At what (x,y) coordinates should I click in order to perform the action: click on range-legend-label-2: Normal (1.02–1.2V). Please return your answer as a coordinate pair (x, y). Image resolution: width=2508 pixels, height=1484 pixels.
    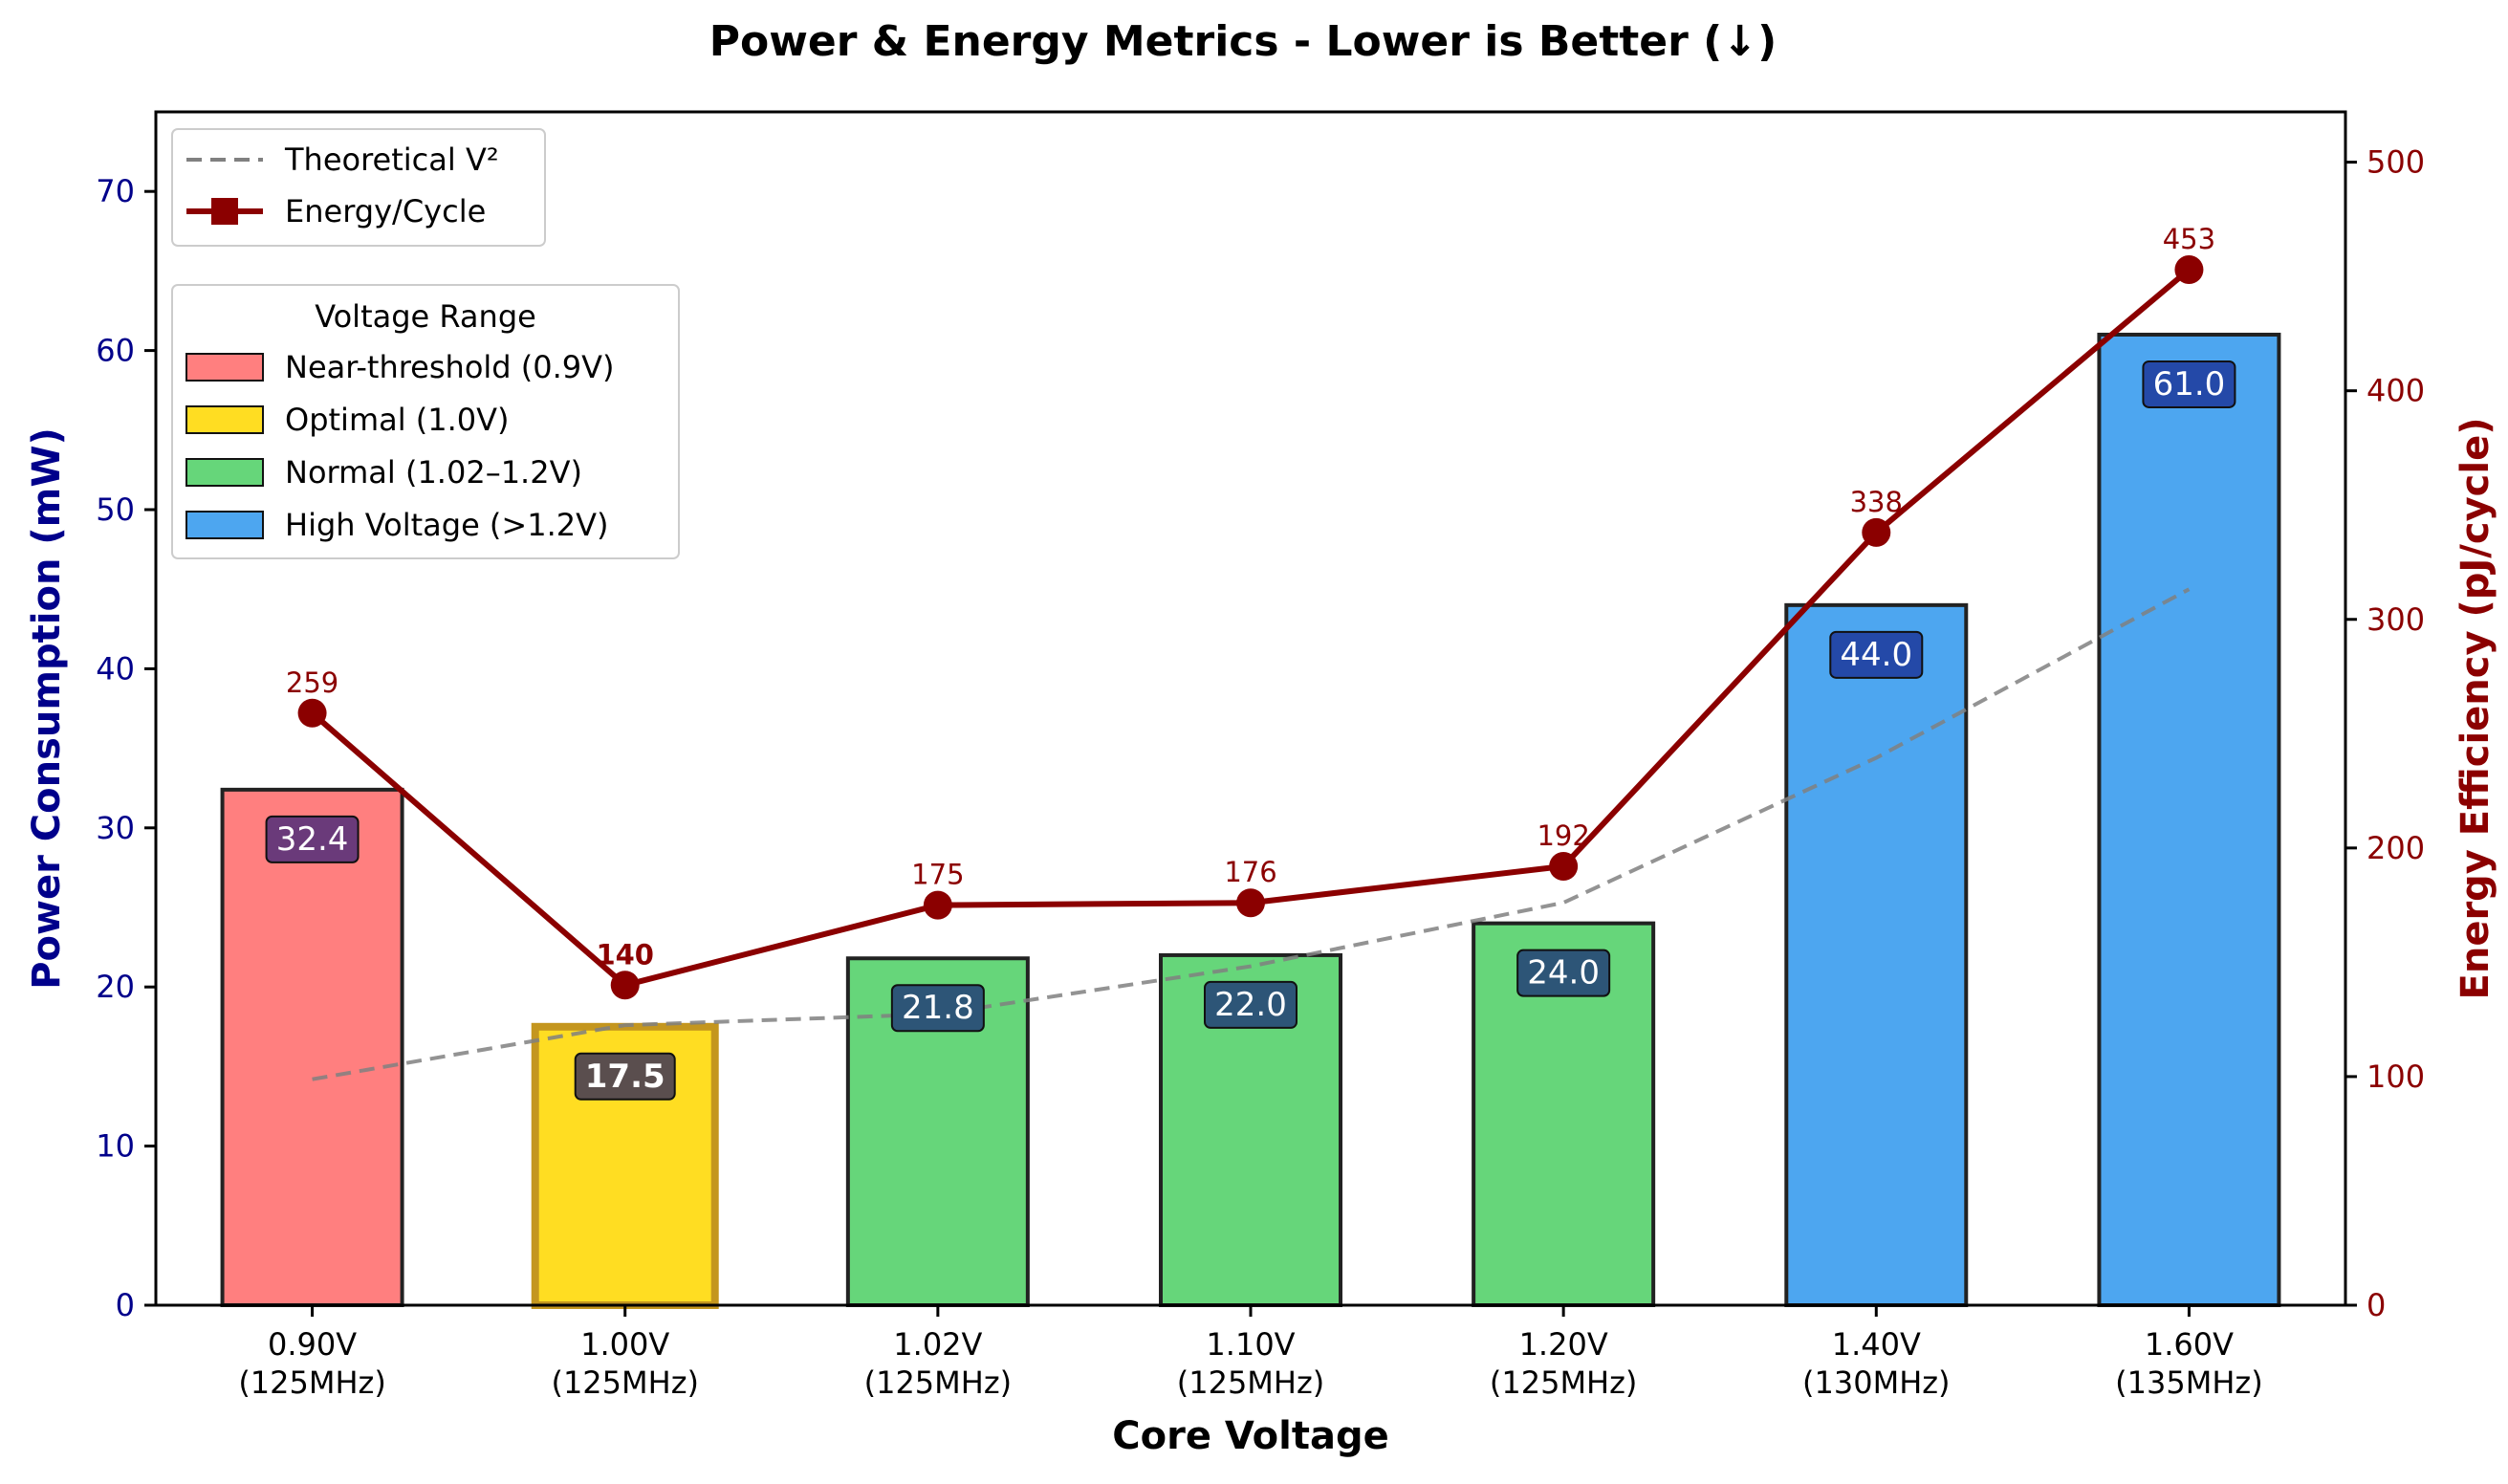
    Looking at the image, I should click on (433, 472).